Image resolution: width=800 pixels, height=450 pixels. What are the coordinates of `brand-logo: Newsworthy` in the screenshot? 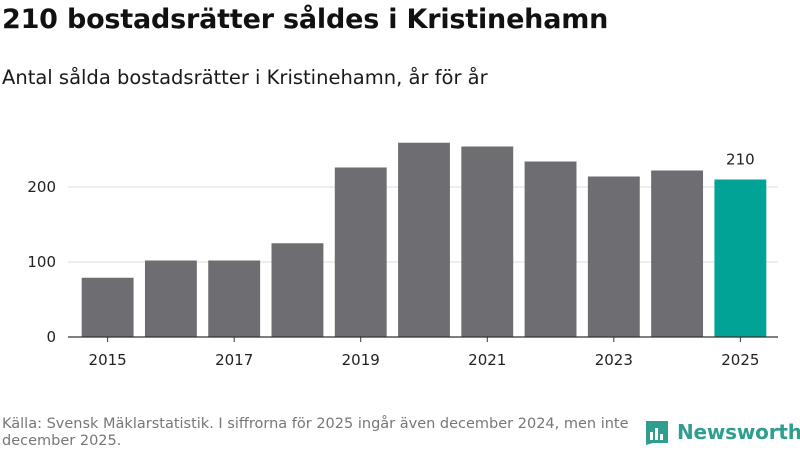 It's located at (722, 432).